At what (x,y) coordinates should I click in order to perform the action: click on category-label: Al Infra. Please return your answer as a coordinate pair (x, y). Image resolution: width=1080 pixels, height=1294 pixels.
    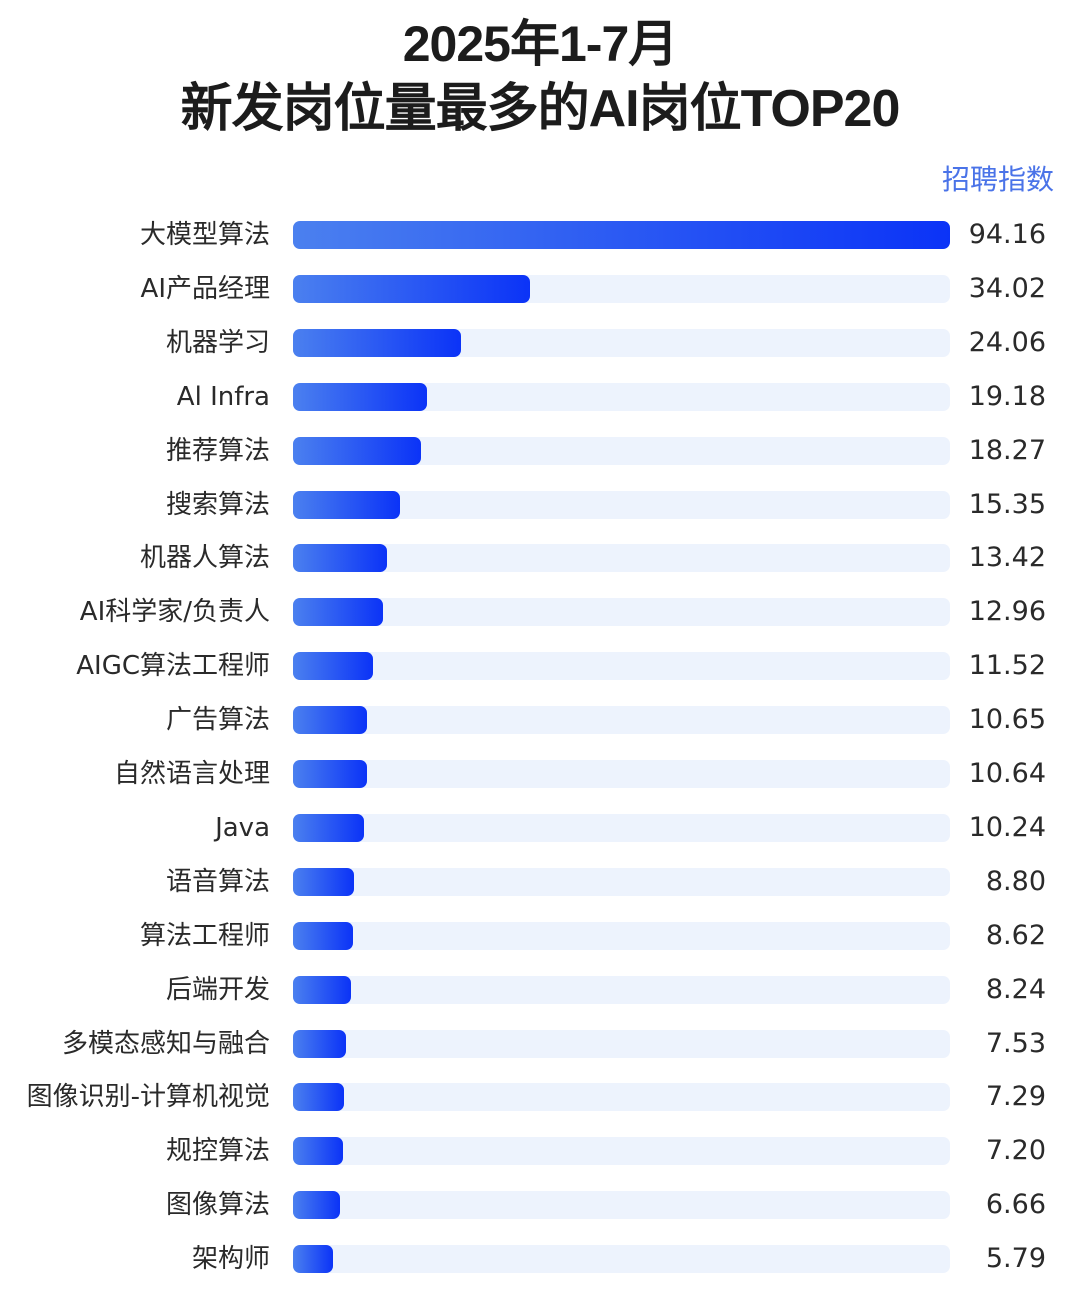
    Looking at the image, I should click on (223, 396).